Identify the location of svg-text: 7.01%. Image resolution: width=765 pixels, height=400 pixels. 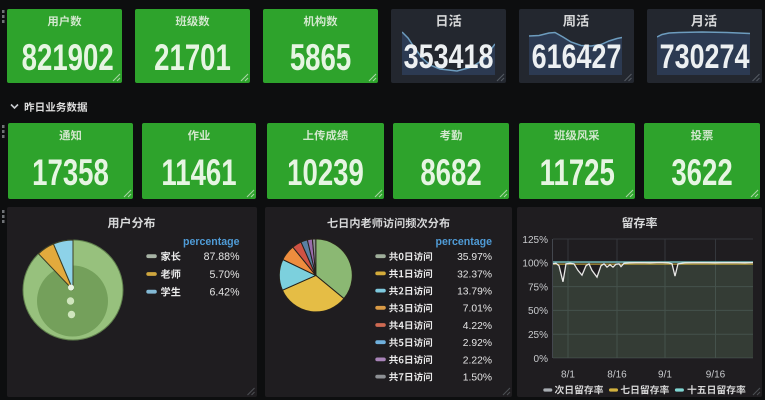
(477, 309).